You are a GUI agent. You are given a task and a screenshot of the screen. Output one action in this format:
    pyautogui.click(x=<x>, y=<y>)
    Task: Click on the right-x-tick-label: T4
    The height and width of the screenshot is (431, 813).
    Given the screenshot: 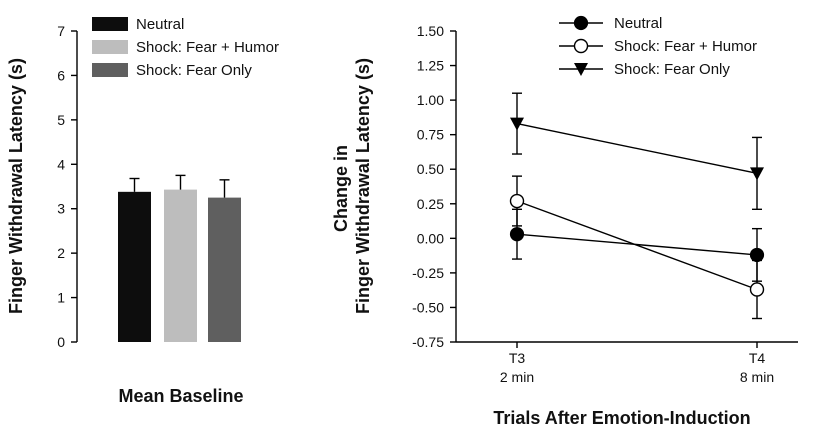 What is the action you would take?
    pyautogui.click(x=757, y=358)
    